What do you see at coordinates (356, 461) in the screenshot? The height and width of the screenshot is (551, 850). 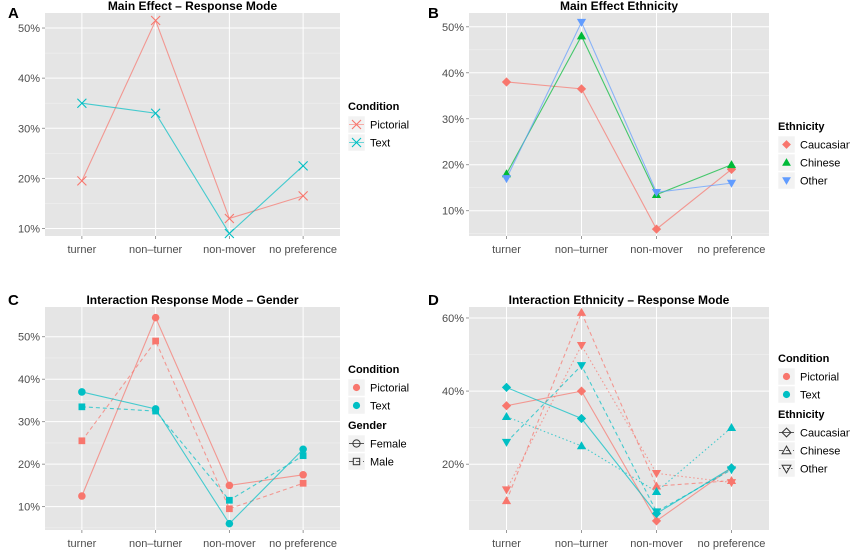 I see `legend-marker-male` at bounding box center [356, 461].